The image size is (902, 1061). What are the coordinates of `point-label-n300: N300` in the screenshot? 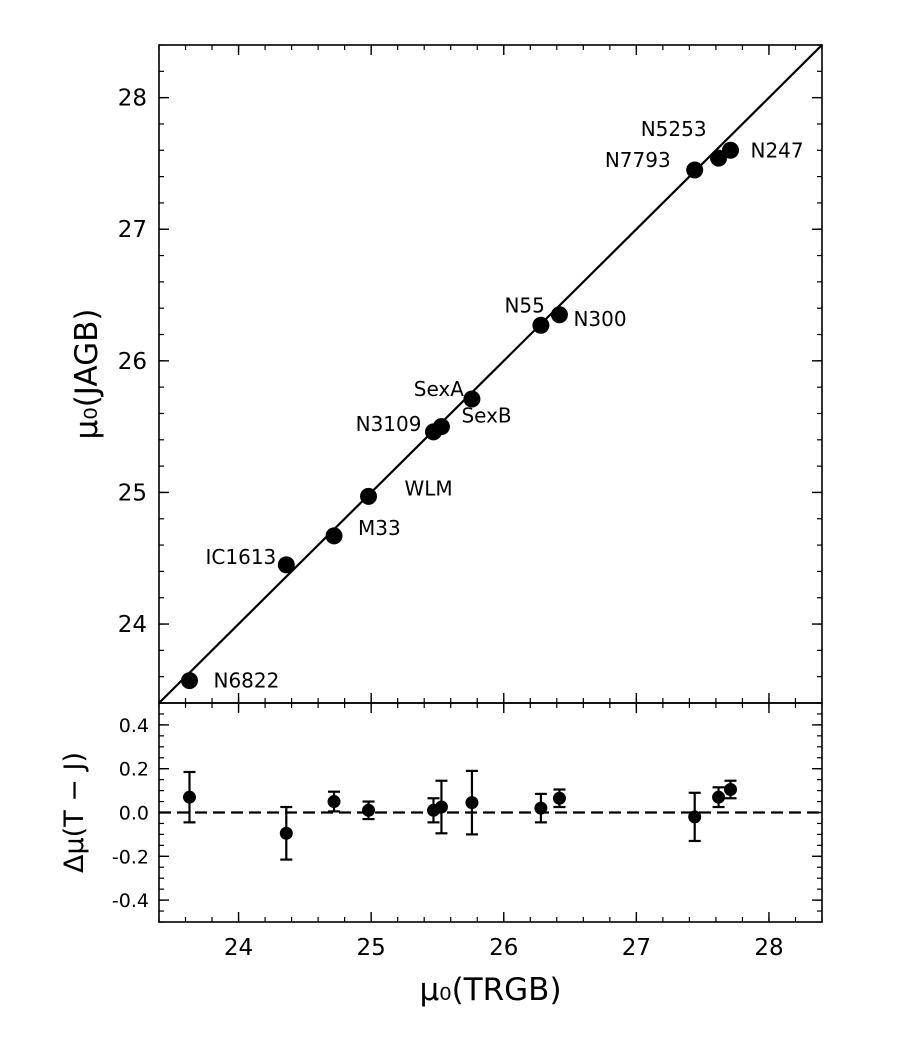 It's located at (599, 319).